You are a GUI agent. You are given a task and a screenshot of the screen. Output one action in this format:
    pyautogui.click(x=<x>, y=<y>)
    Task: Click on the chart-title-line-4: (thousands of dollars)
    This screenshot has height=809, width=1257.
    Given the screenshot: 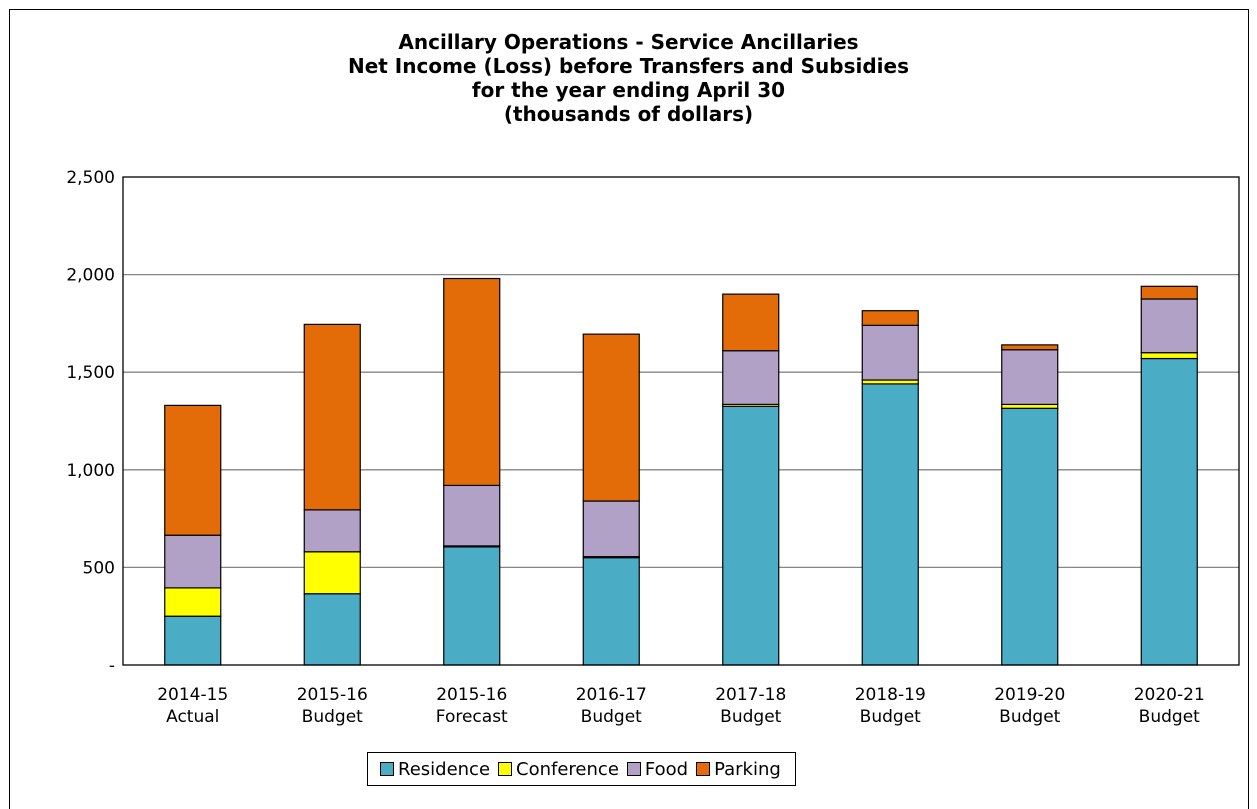 What is the action you would take?
    pyautogui.click(x=628, y=114)
    